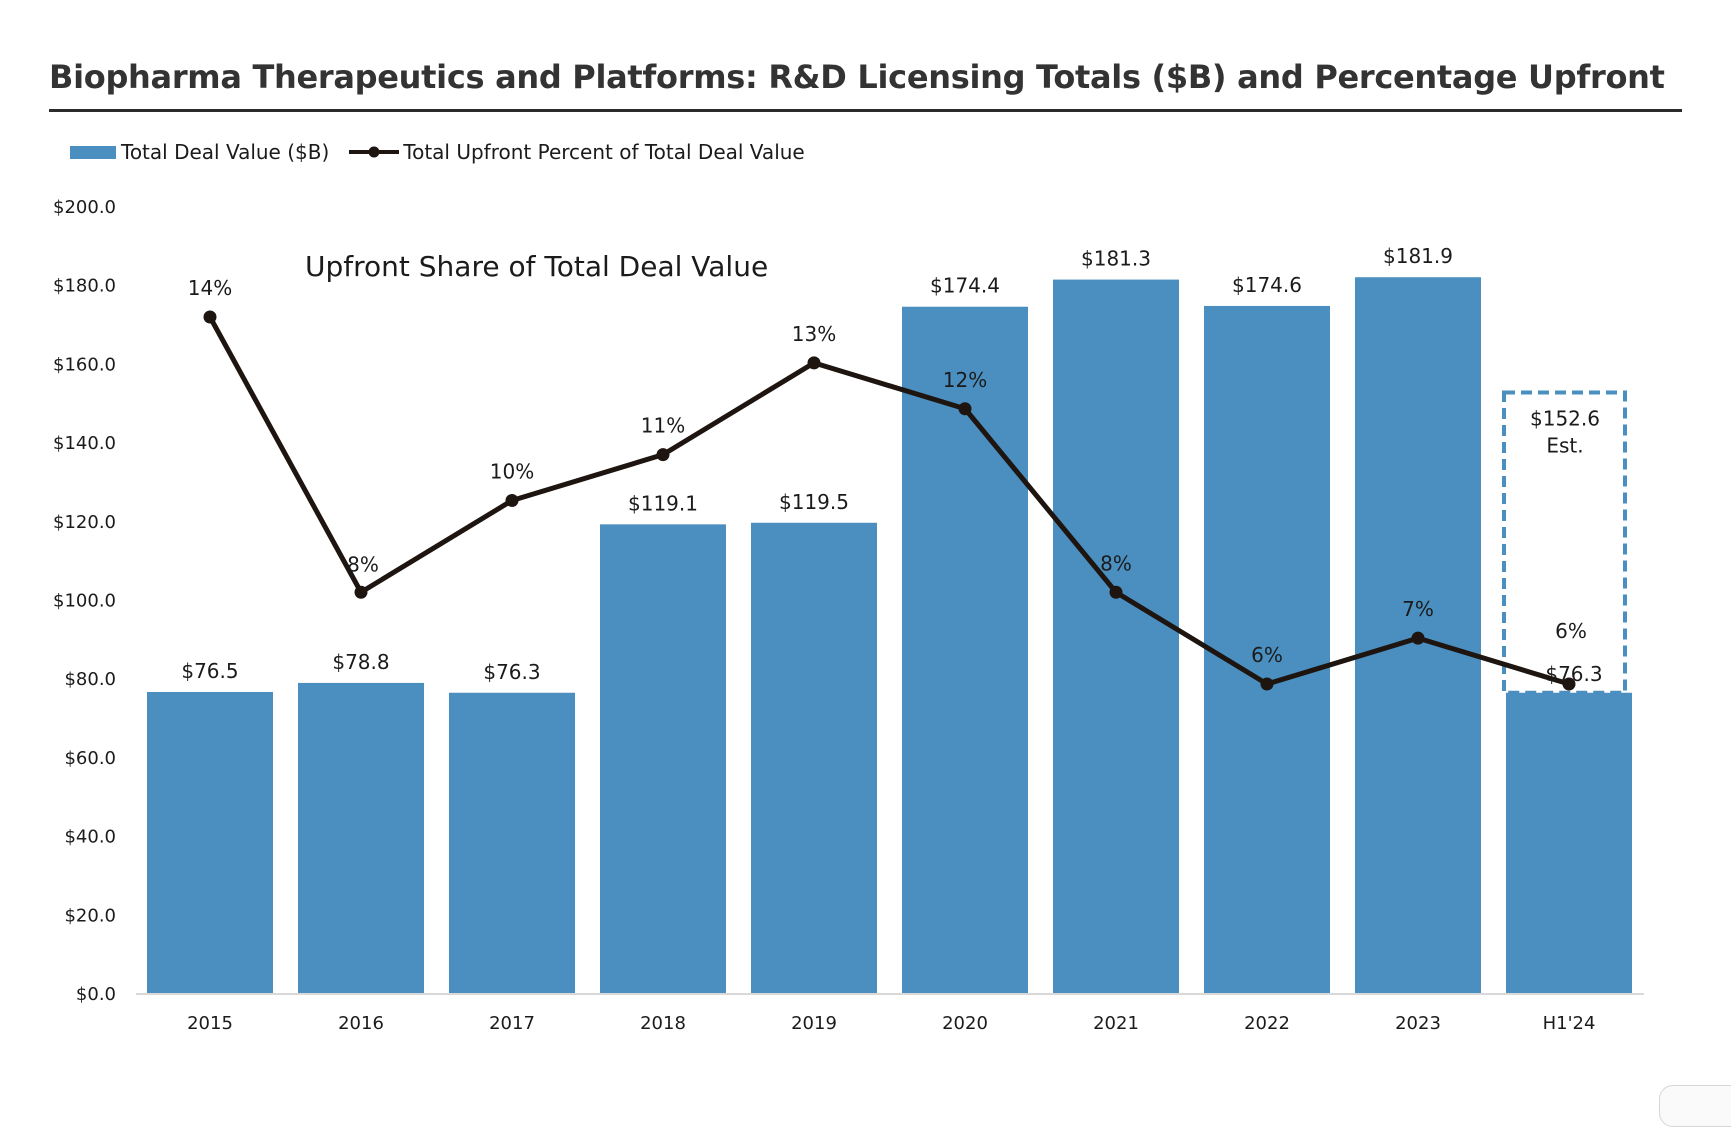  Describe the element at coordinates (663, 426) in the screenshot. I see `line-value-label: 11%` at that location.